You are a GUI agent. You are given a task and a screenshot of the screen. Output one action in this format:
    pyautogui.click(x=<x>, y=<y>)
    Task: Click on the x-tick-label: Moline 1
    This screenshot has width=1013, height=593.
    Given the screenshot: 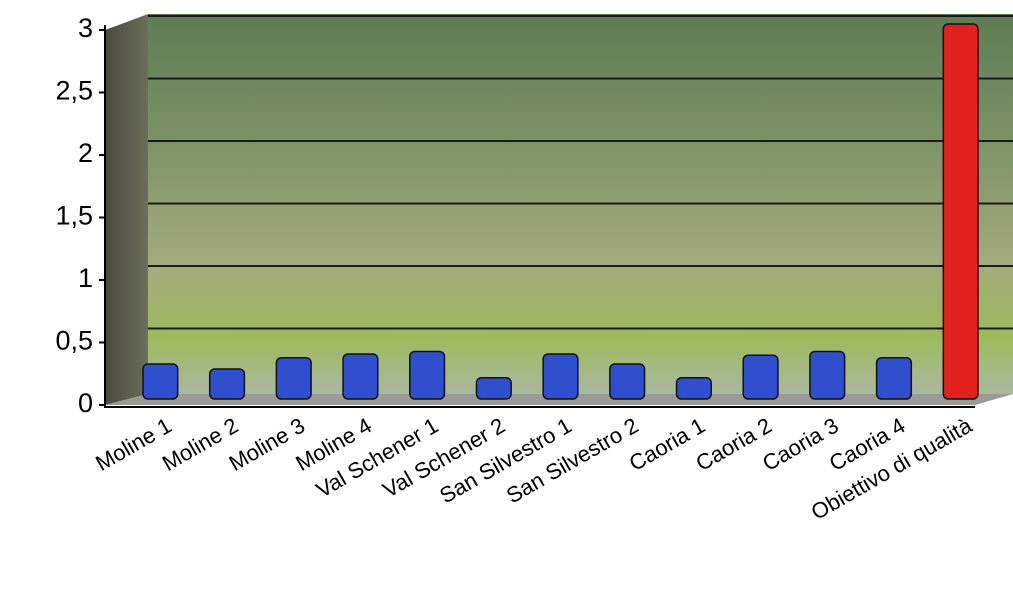 What is the action you would take?
    pyautogui.click(x=133, y=444)
    